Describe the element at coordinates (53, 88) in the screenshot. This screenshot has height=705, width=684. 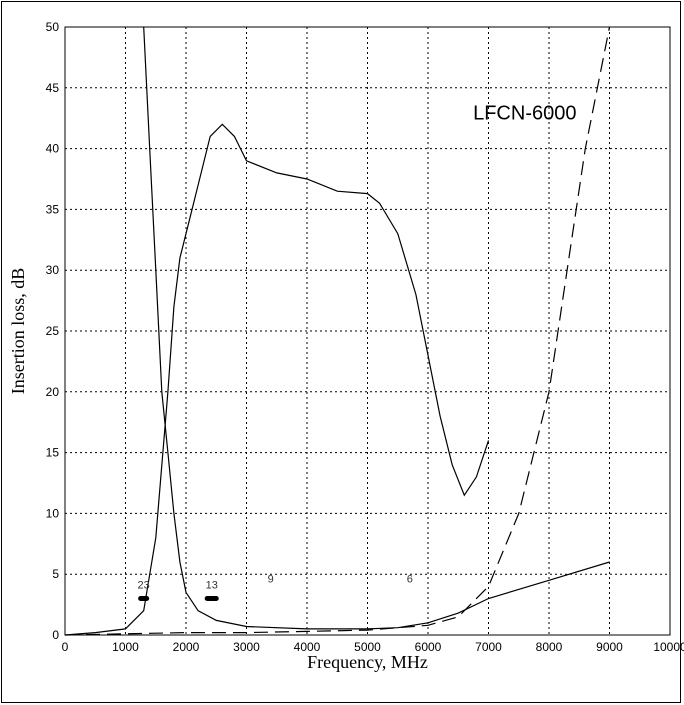
I see `y-tick-label: 45` at that location.